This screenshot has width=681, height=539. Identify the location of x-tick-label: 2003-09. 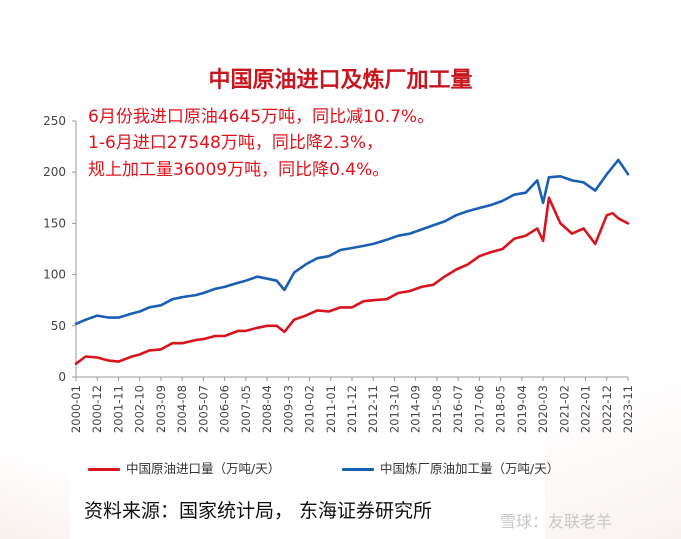
(161, 409).